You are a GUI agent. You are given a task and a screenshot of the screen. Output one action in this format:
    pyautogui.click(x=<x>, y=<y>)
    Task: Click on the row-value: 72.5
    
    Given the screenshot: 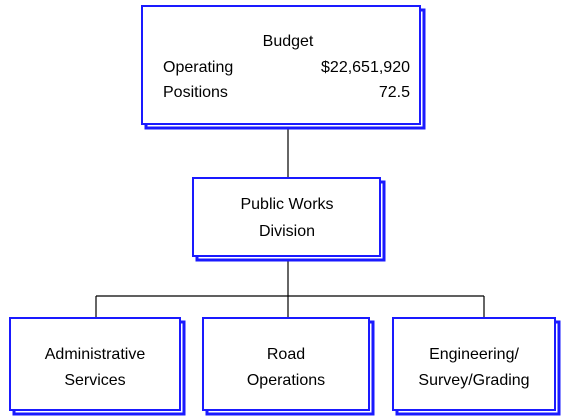 What is the action you would take?
    pyautogui.click(x=394, y=92)
    